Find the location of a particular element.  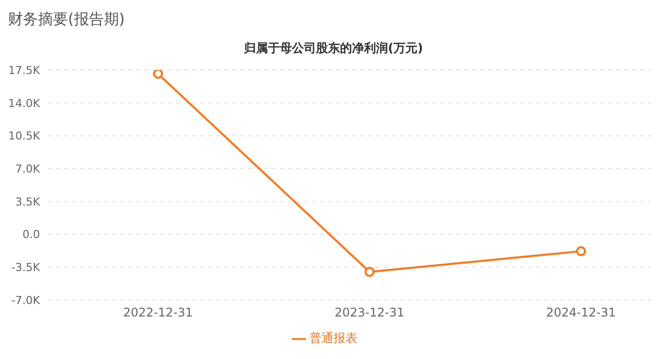

y-tick-label: 14.0K is located at coordinates (24, 103).